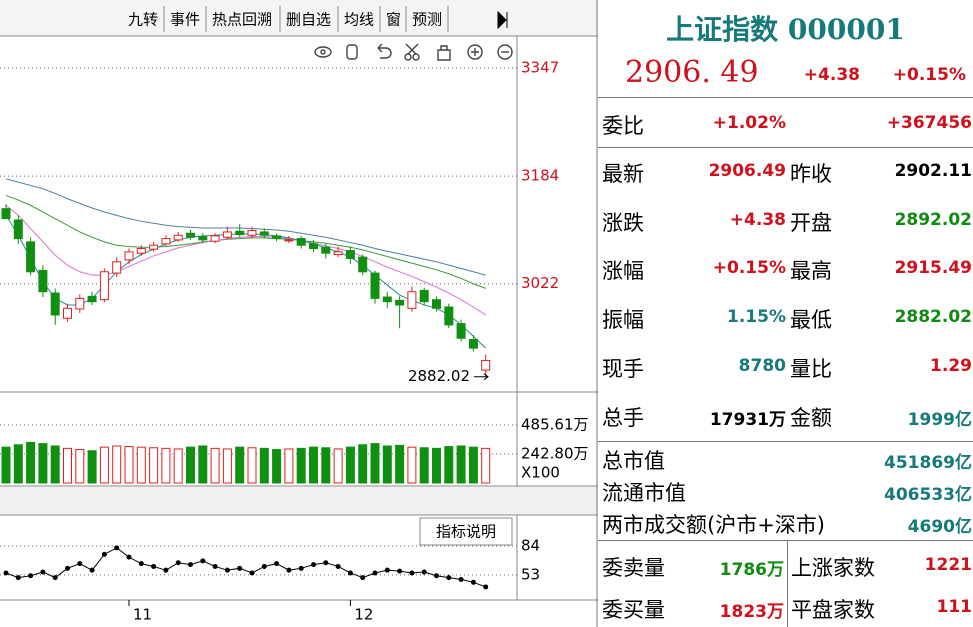  I want to click on toolbar-tab: 均线, so click(359, 20).